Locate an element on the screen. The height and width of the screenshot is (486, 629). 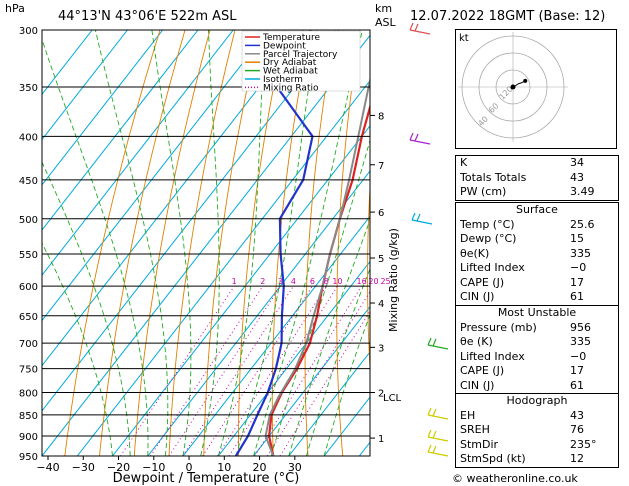
pressure-tick-label: 850 is located at coordinates (28, 416).